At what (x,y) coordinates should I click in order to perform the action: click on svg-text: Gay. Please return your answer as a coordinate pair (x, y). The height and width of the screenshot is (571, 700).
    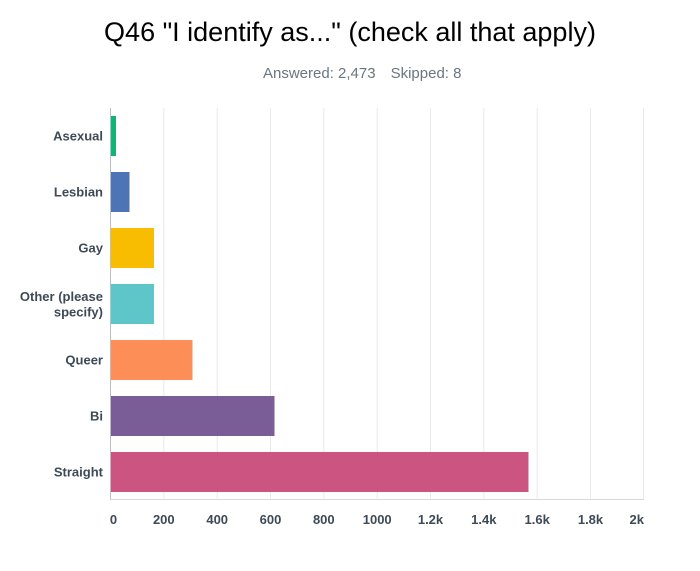
    Looking at the image, I should click on (90, 248).